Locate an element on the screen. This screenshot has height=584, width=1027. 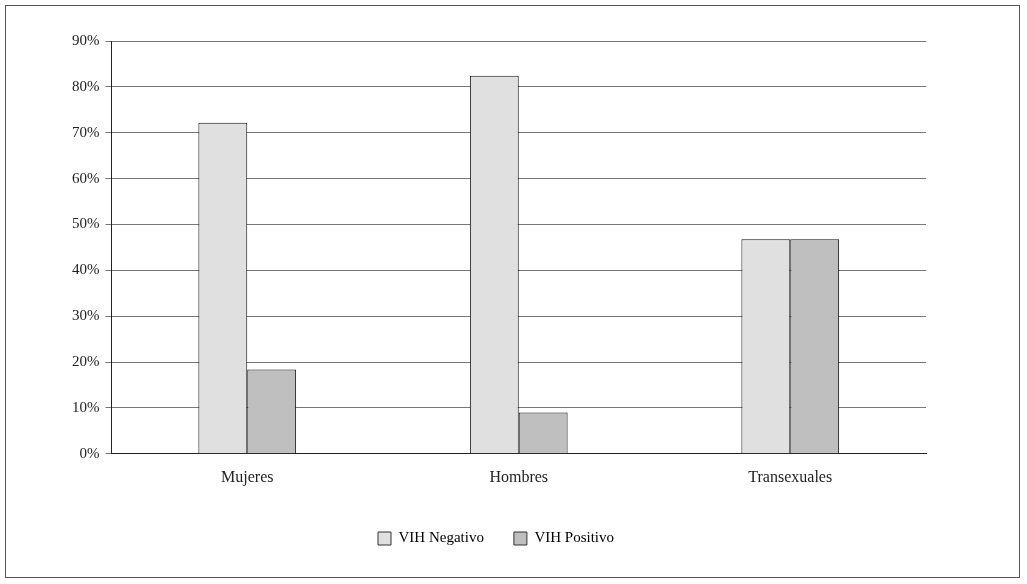
y-tick-label: 0% is located at coordinates (89, 452).